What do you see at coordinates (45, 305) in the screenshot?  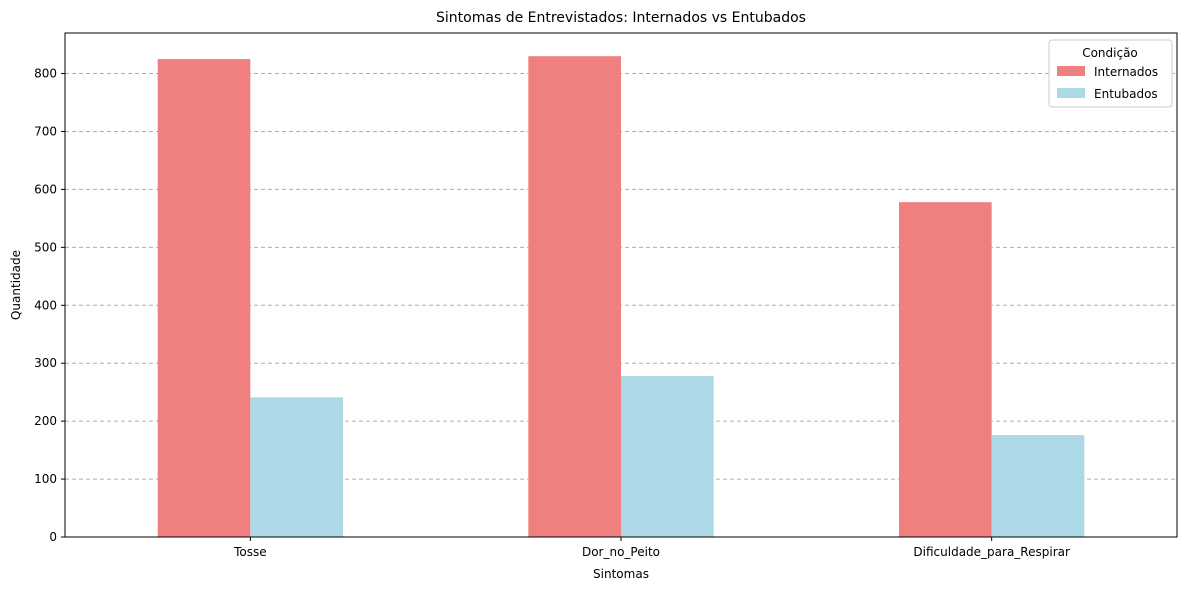 I see `y-tick-label: 400` at bounding box center [45, 305].